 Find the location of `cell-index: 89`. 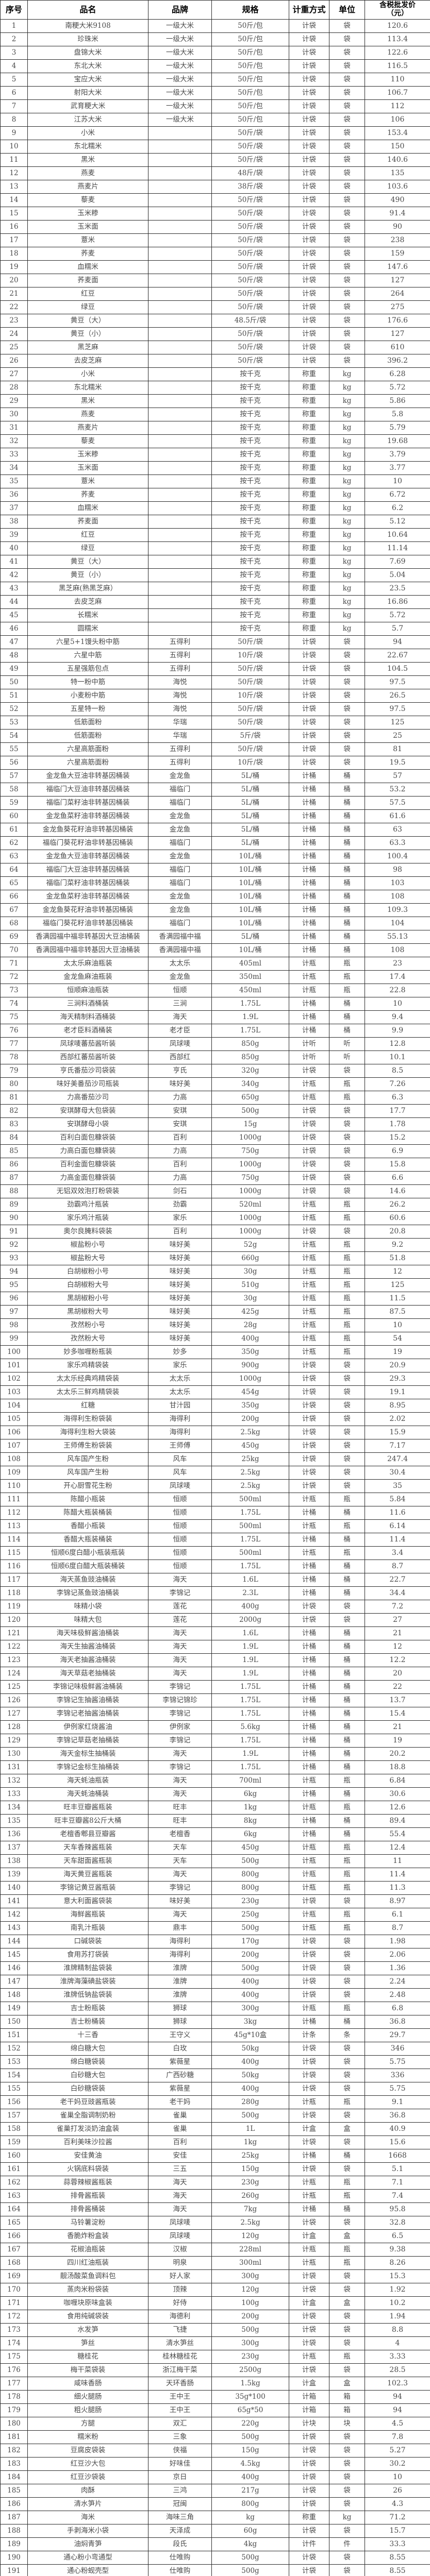

cell-index: 89 is located at coordinates (14, 1205).